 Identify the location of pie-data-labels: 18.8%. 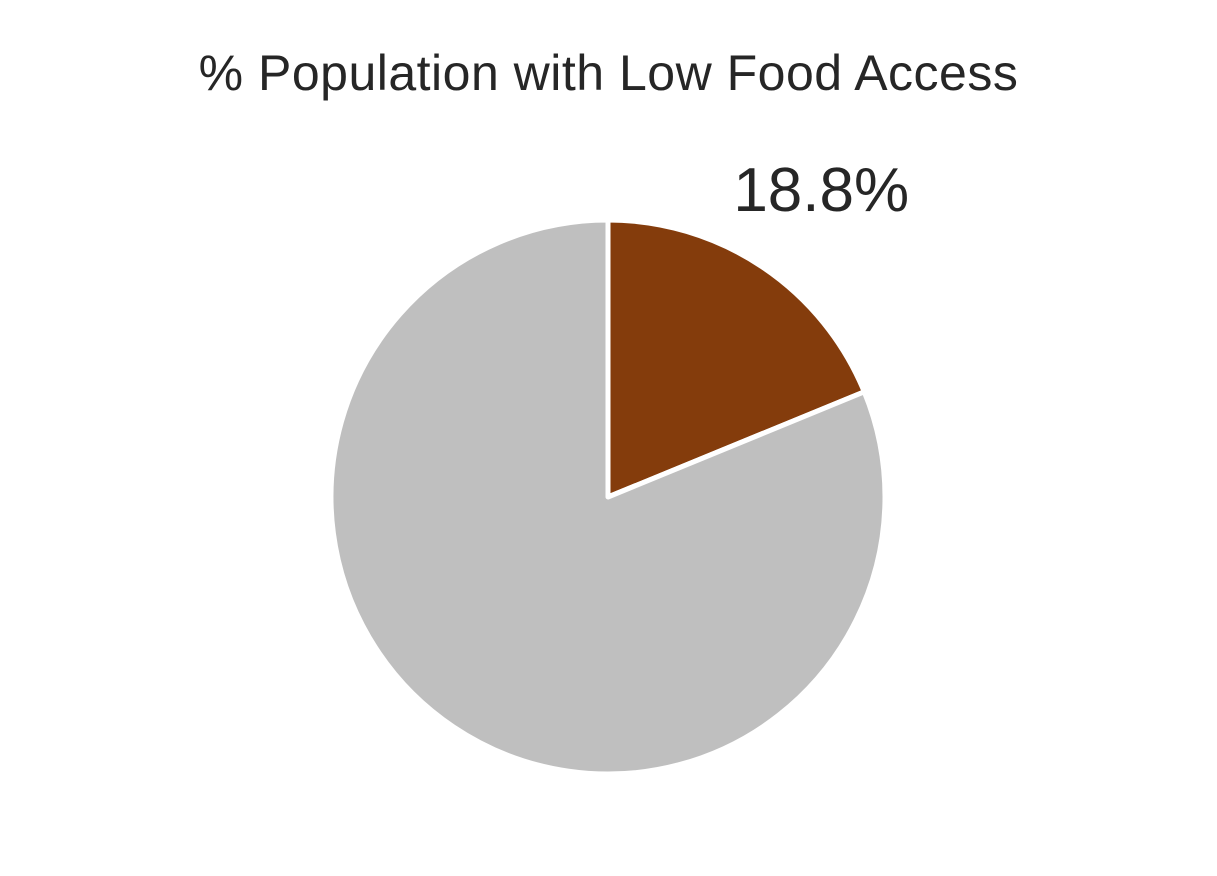
(821, 190).